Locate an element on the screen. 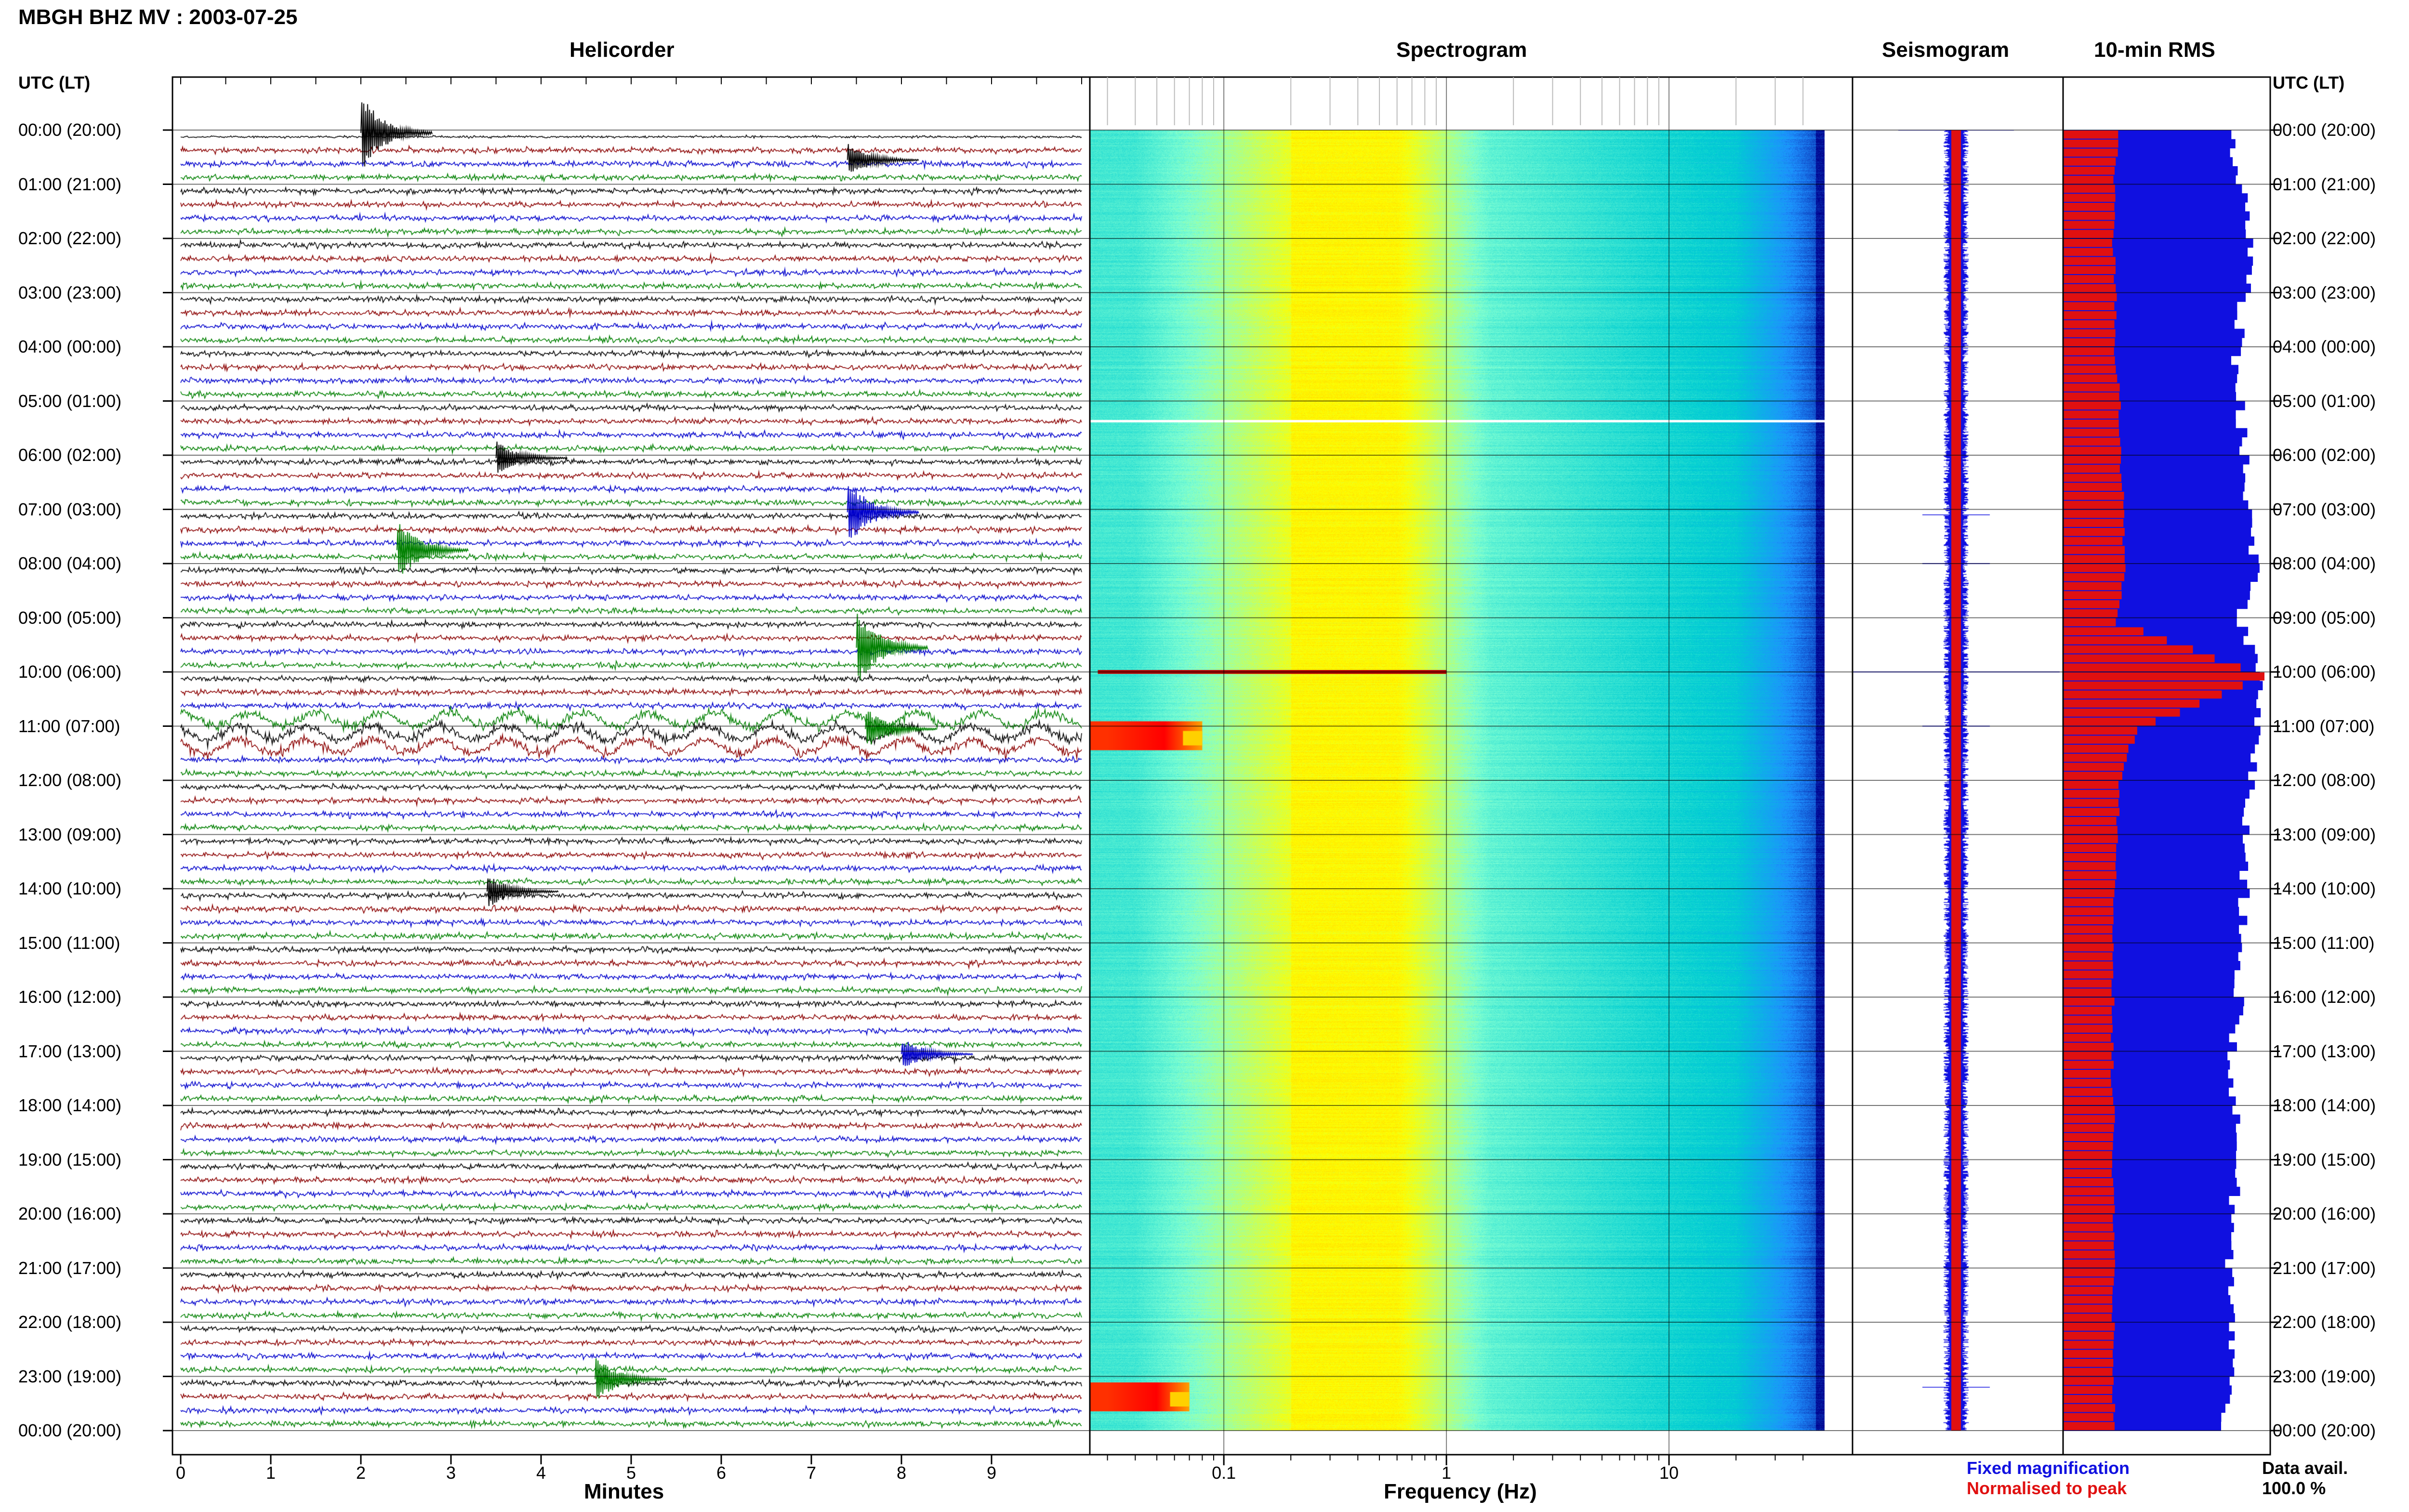 This screenshot has height=1512, width=2409. right-time-axis-header: UTC (LT) is located at coordinates (2309, 82).